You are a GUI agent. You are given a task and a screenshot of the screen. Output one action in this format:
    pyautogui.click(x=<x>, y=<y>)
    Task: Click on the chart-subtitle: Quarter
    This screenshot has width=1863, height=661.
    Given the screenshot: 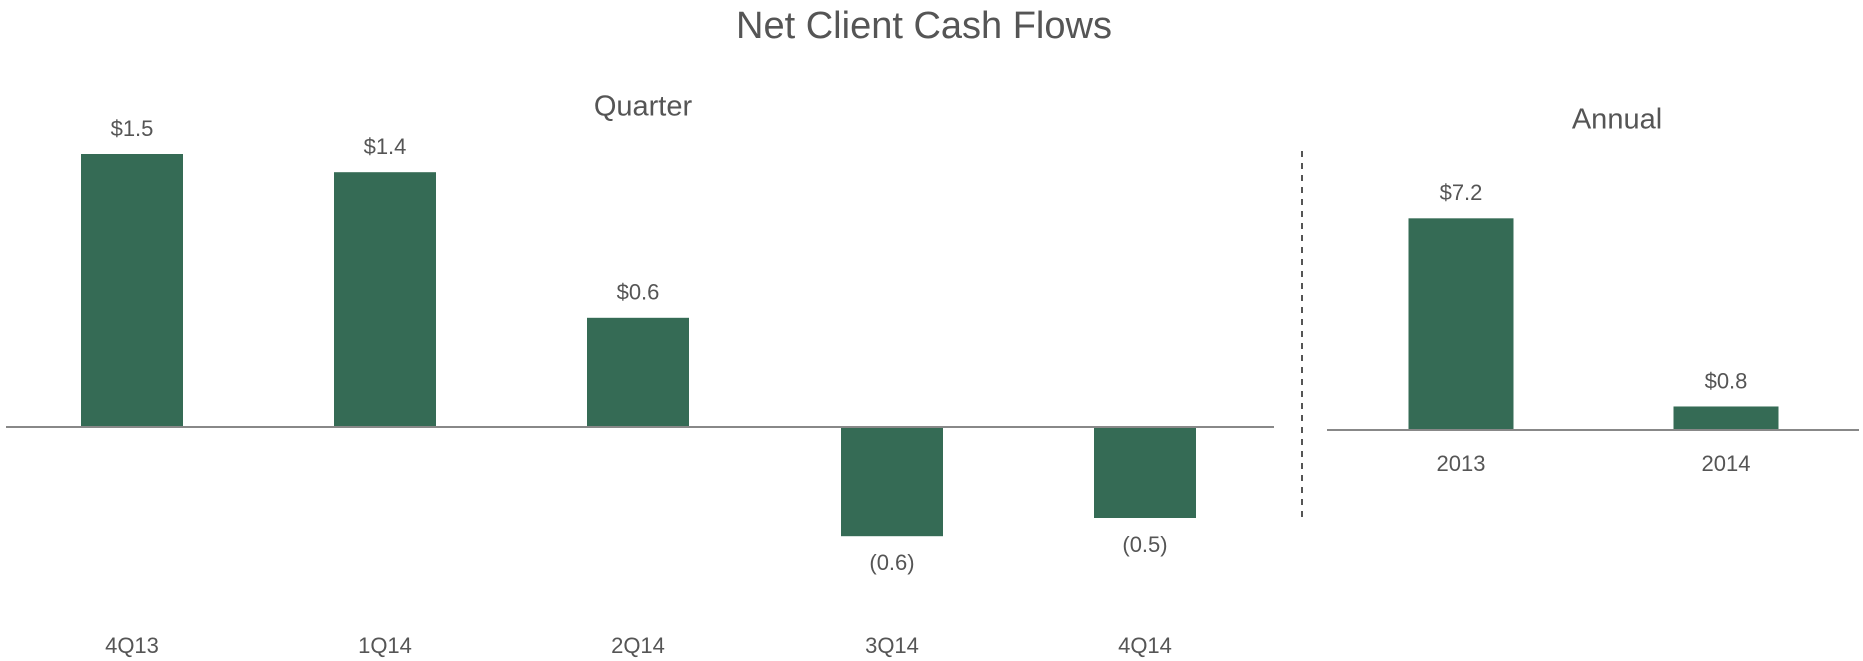 What is the action you would take?
    pyautogui.click(x=643, y=107)
    